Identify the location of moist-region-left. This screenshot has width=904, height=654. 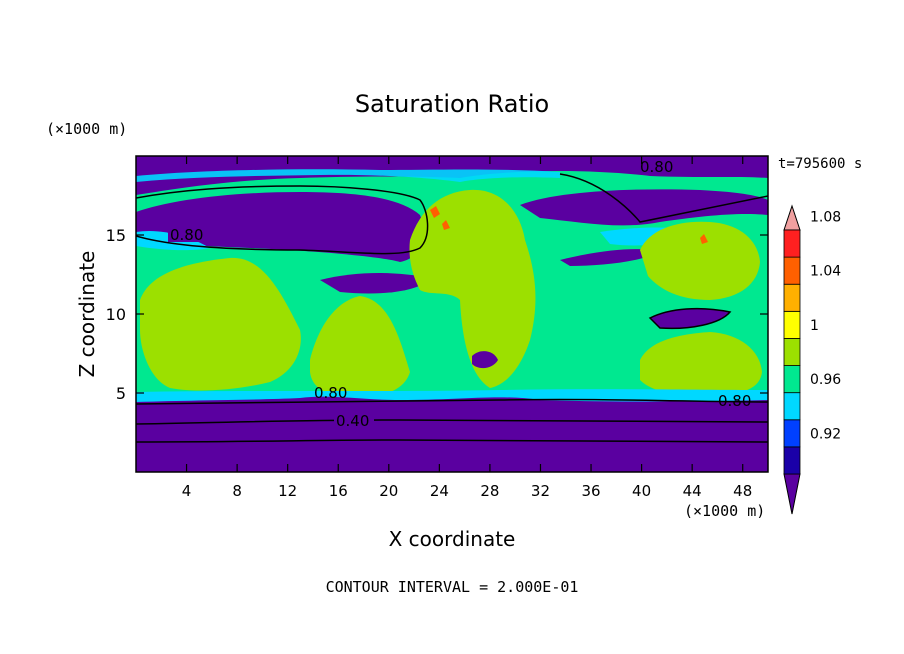
(220, 324).